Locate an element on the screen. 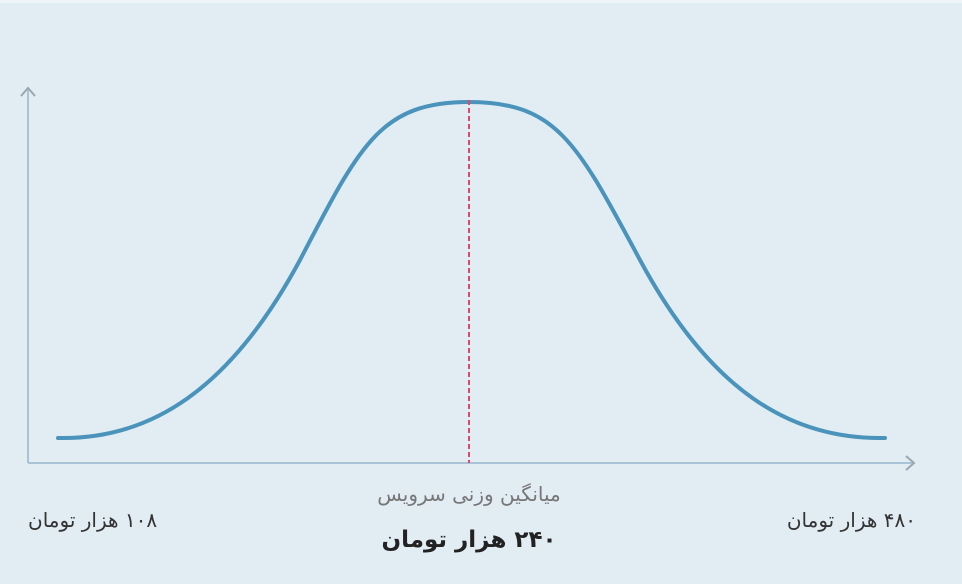 This screenshot has height=584, width=962. min-label: ۱۰۸ هزار تومان is located at coordinates (93, 520).